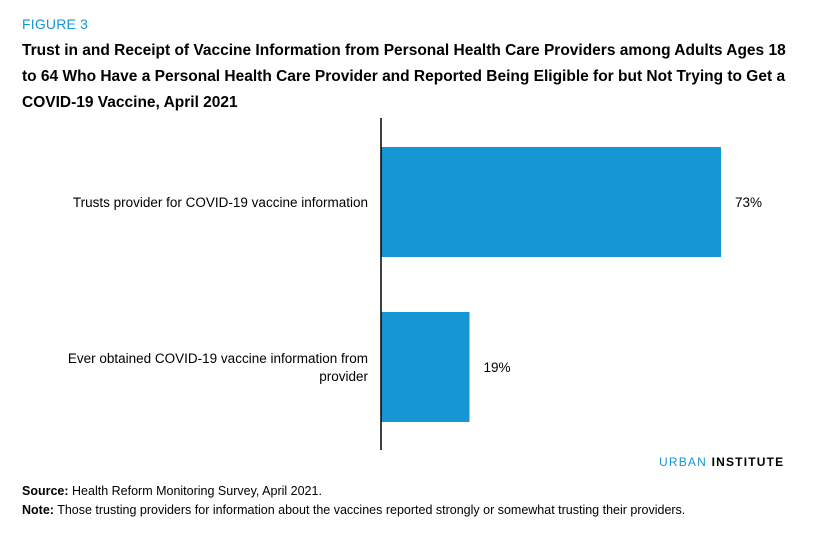 This screenshot has height=553, width=814. What do you see at coordinates (683, 462) in the screenshot?
I see `brand-part-urban: URBAN` at bounding box center [683, 462].